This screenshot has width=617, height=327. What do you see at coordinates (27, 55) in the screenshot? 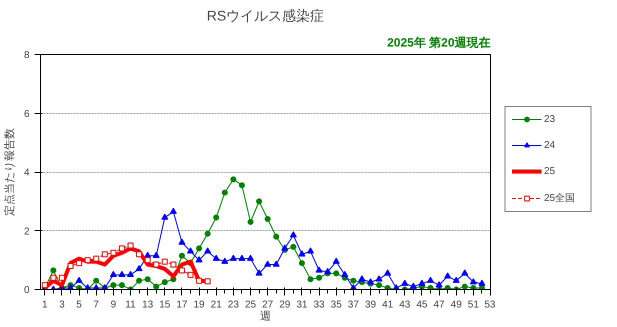
I see `y-tick-label: 8` at bounding box center [27, 55].